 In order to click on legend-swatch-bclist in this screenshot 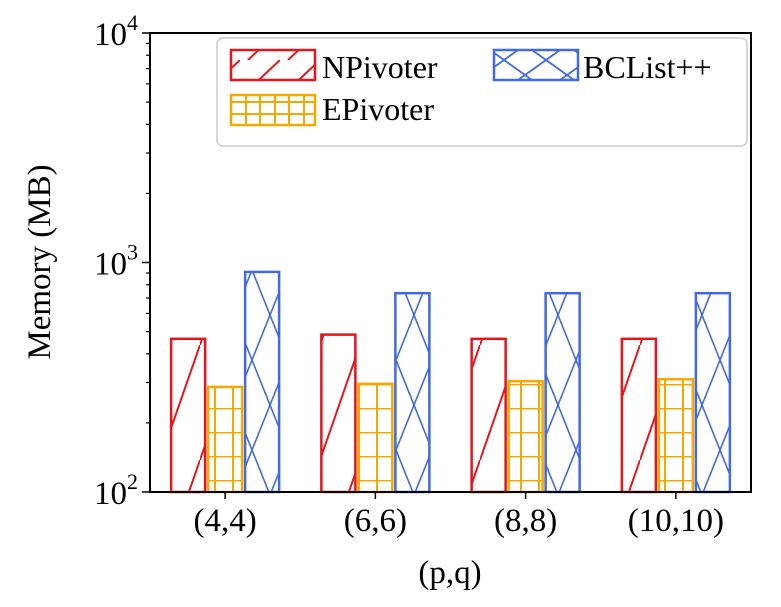, I will do `click(536, 65)`.